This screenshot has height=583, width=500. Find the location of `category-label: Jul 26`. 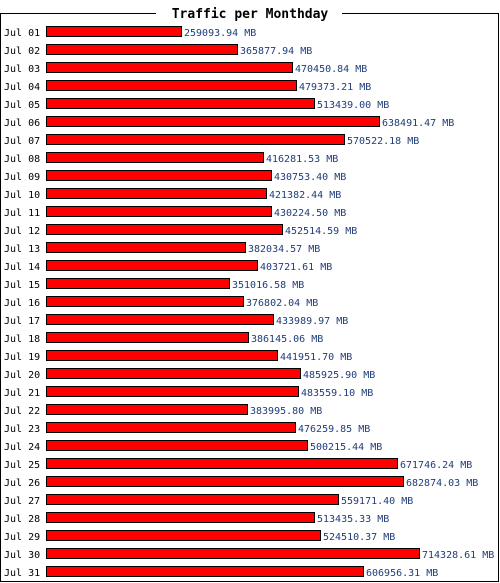

category-label: Jul 26 is located at coordinates (22, 483).